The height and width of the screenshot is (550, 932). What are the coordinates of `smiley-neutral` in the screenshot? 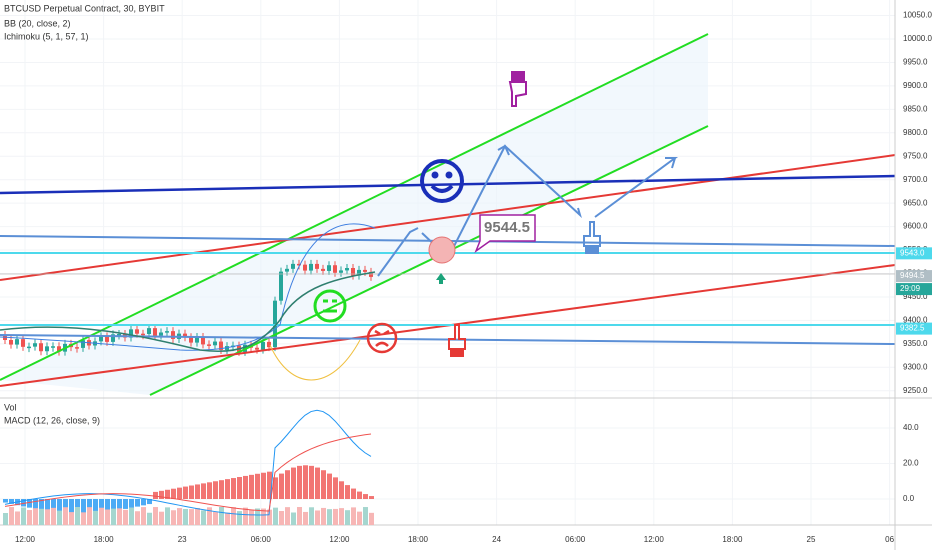 It's located at (330, 306).